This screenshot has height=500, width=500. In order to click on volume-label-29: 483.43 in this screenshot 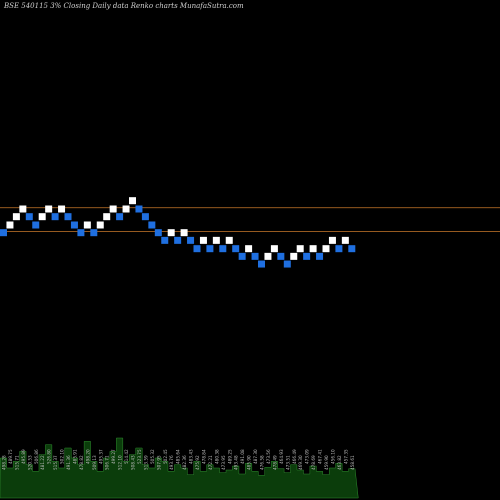, I will do `click(191, 456)`.